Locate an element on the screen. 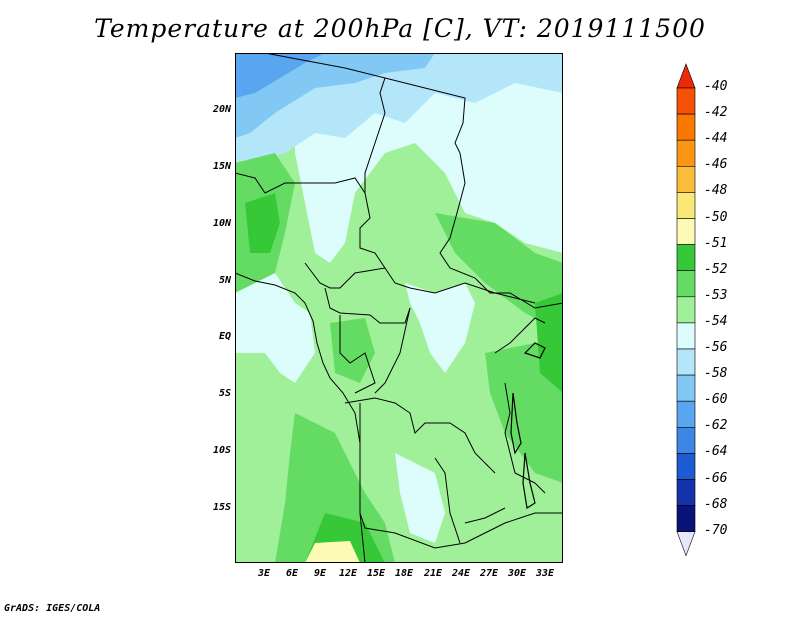 The height and width of the screenshot is (618, 800). colorbar-level-label: -50 is located at coordinates (716, 217).